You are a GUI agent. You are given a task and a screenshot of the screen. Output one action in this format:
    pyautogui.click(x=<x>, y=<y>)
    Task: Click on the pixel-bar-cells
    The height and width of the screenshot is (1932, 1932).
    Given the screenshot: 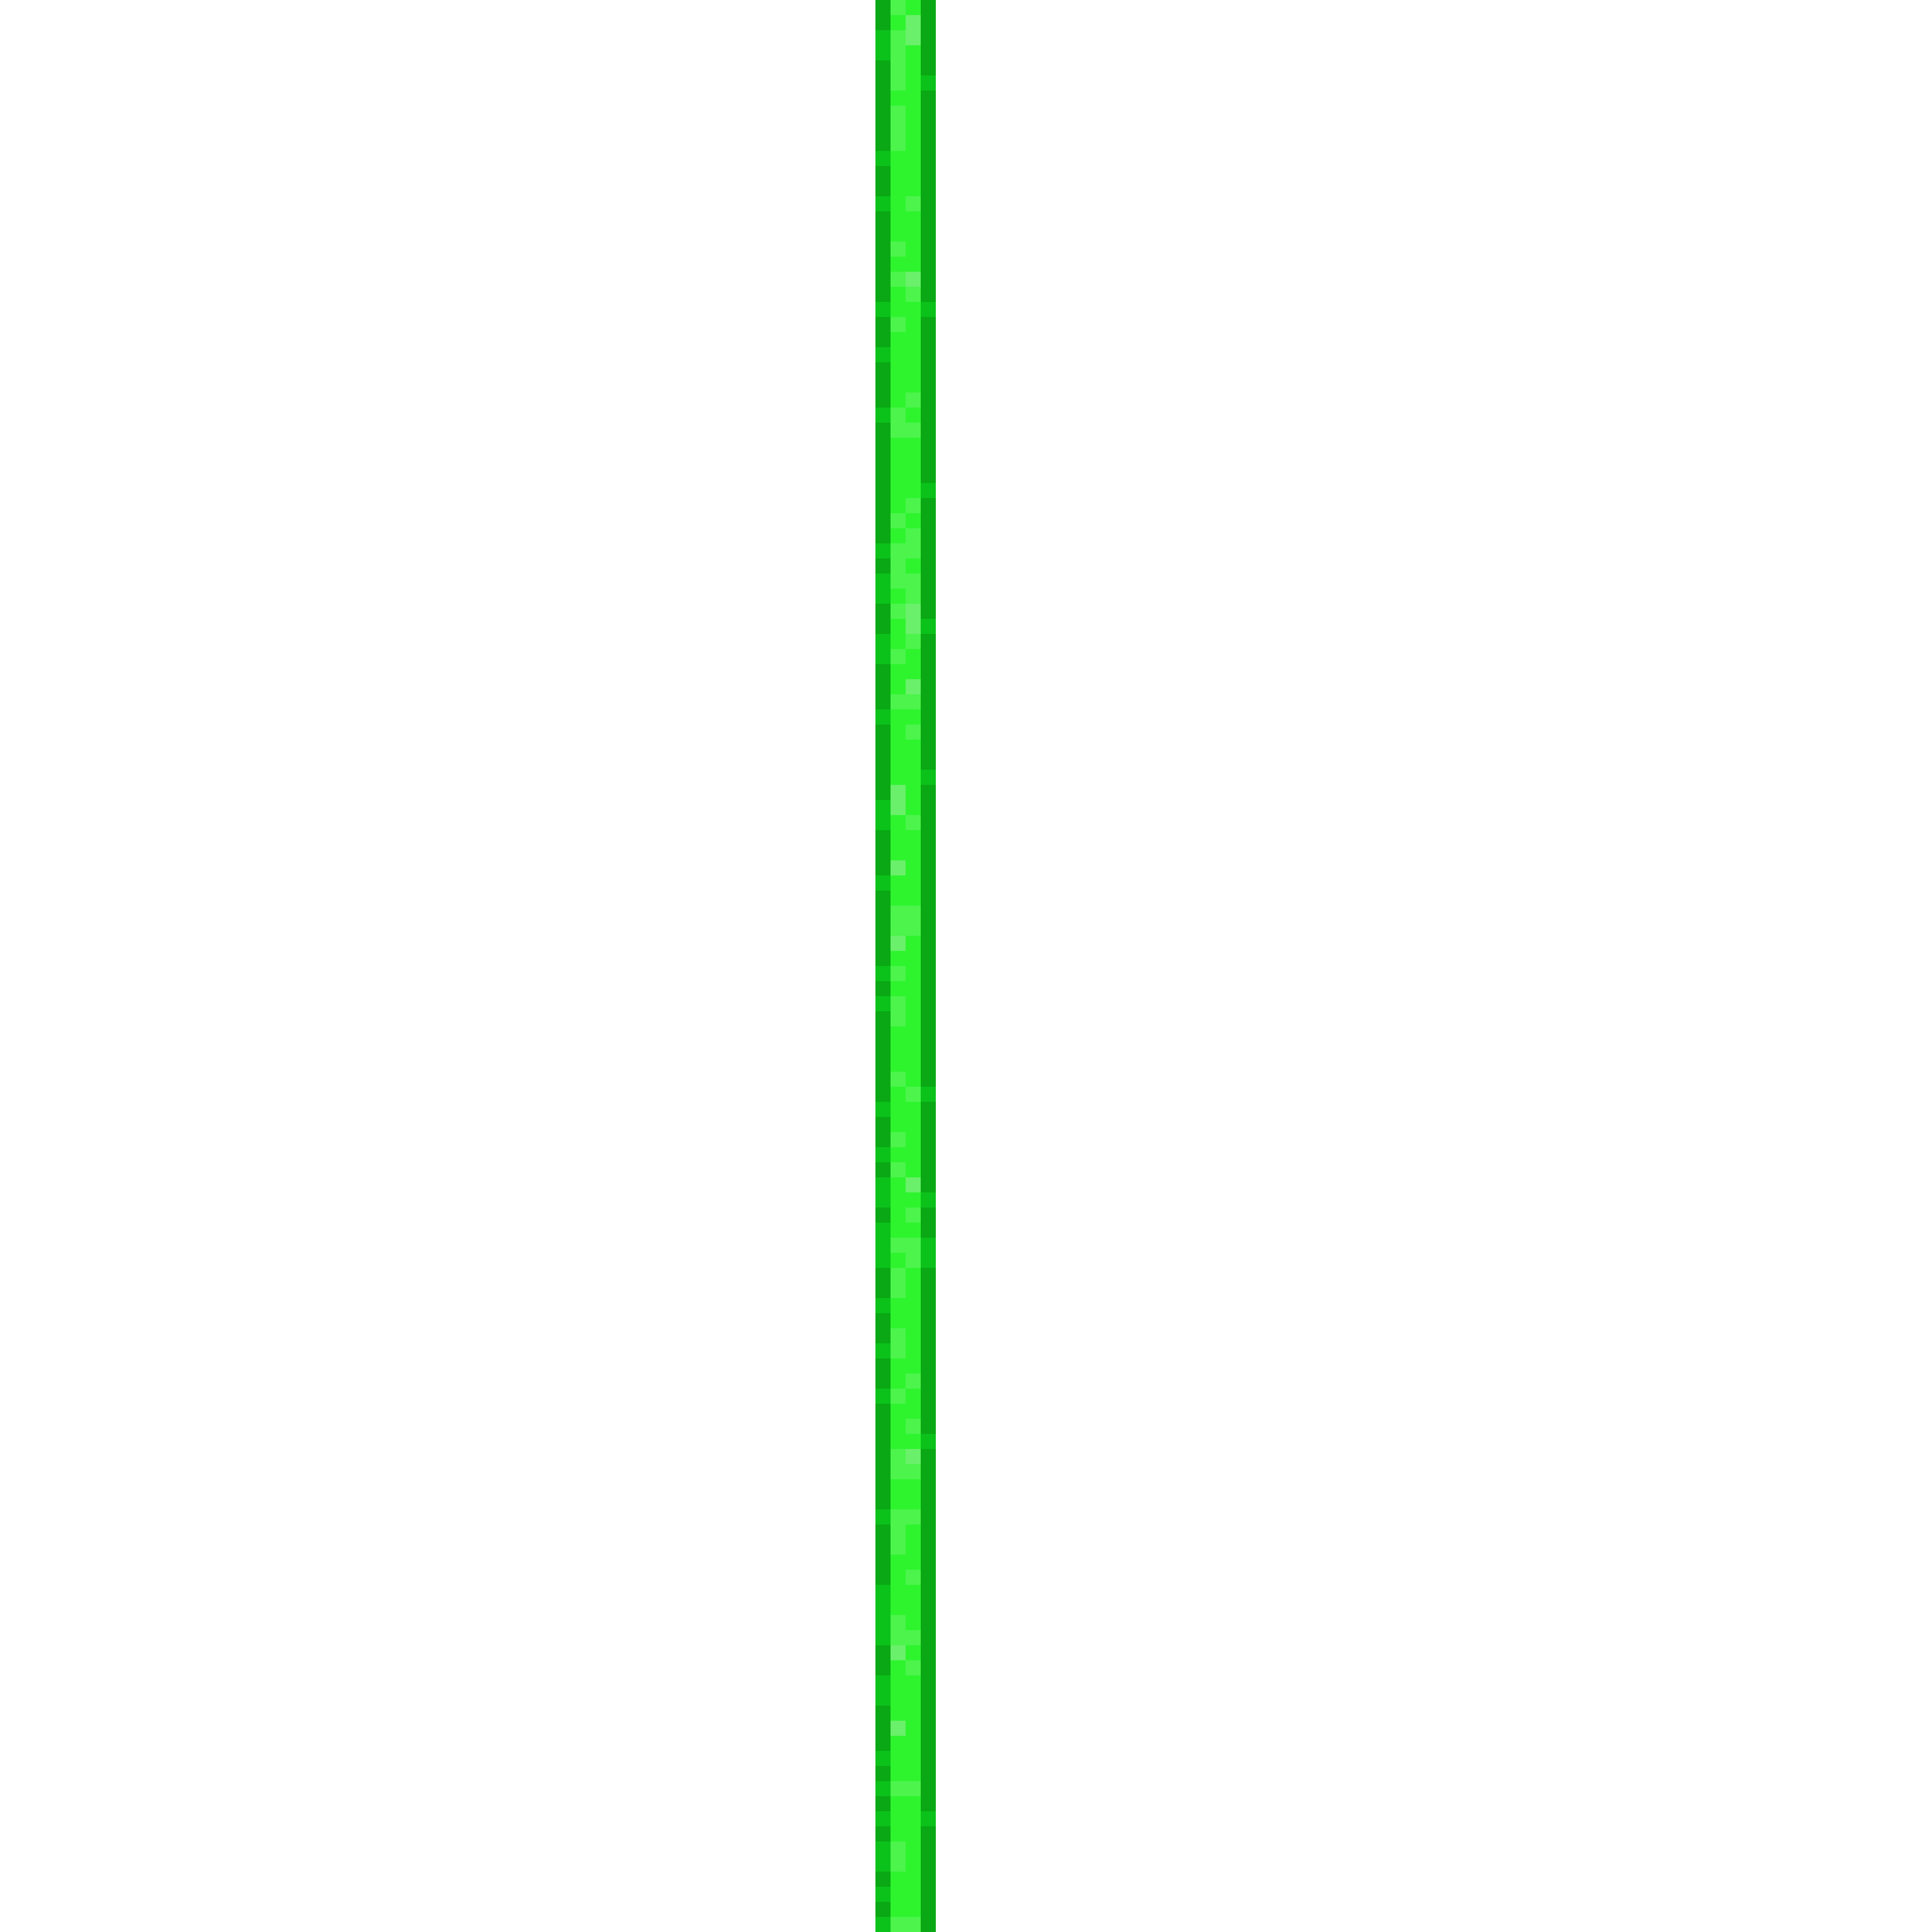 What is the action you would take?
    pyautogui.click(x=905, y=966)
    